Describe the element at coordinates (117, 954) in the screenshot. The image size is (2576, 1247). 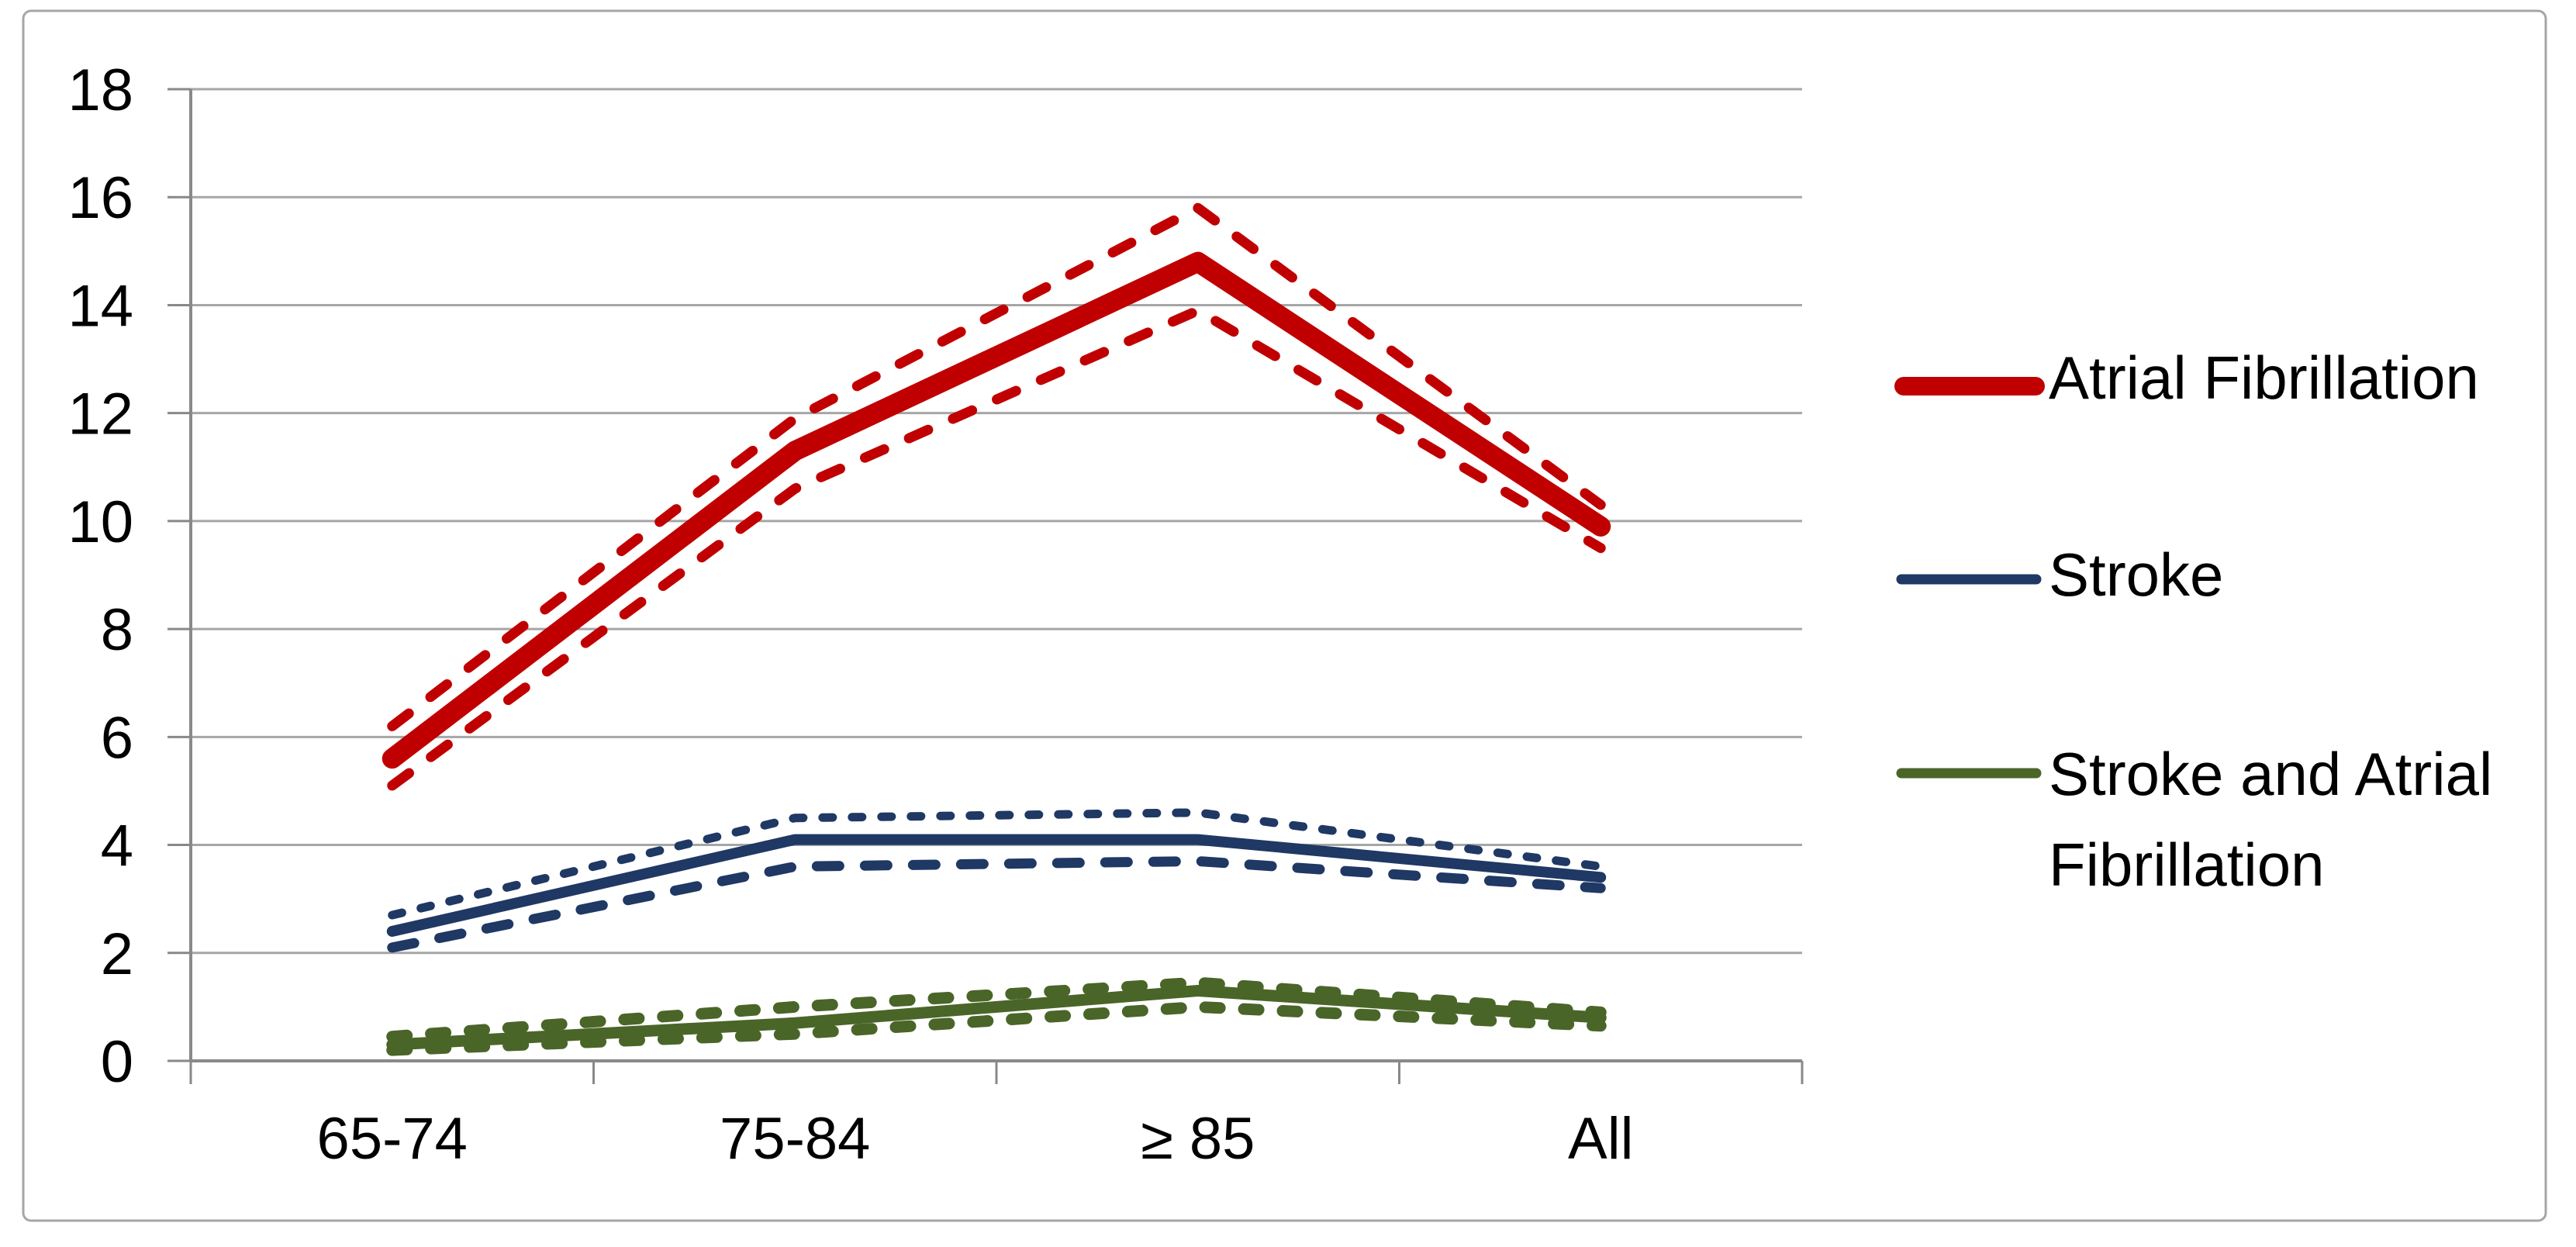
I see `y-tick-label-2: 2` at that location.